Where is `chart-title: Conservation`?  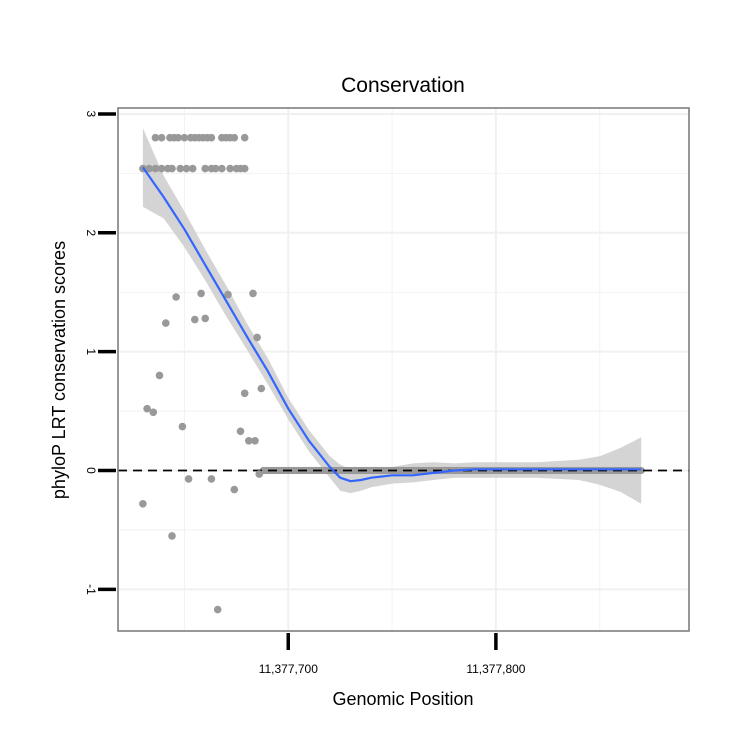 chart-title: Conservation is located at coordinates (403, 85).